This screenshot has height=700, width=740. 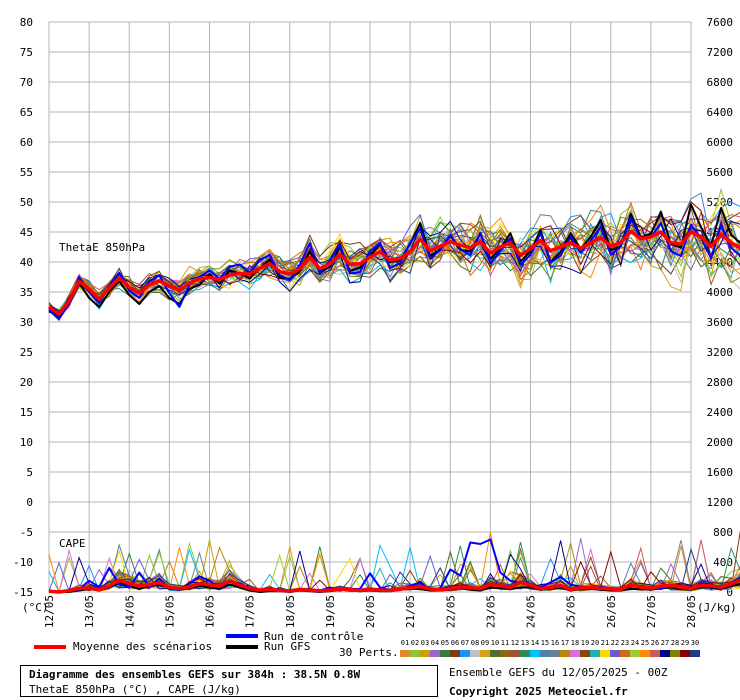 What do you see at coordinates (675, 643) in the screenshot?
I see `pert-number: 28` at bounding box center [675, 643].